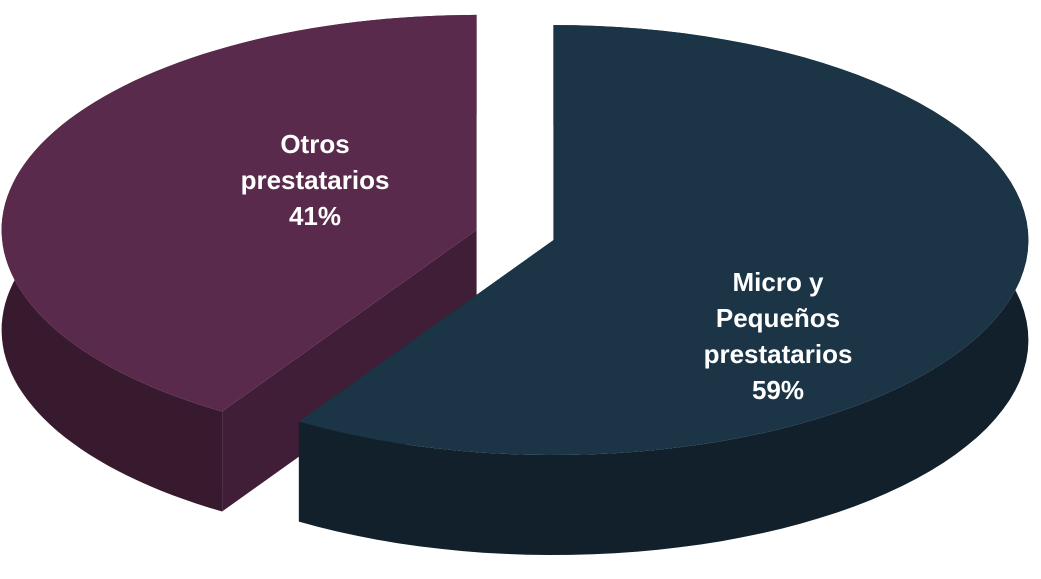  What do you see at coordinates (315, 162) in the screenshot?
I see `slice-label: Otros prestatarios` at bounding box center [315, 162].